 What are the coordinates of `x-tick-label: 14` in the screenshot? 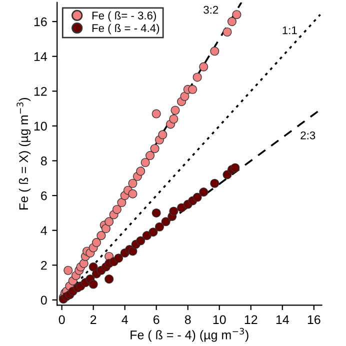 It's located at (282, 319).